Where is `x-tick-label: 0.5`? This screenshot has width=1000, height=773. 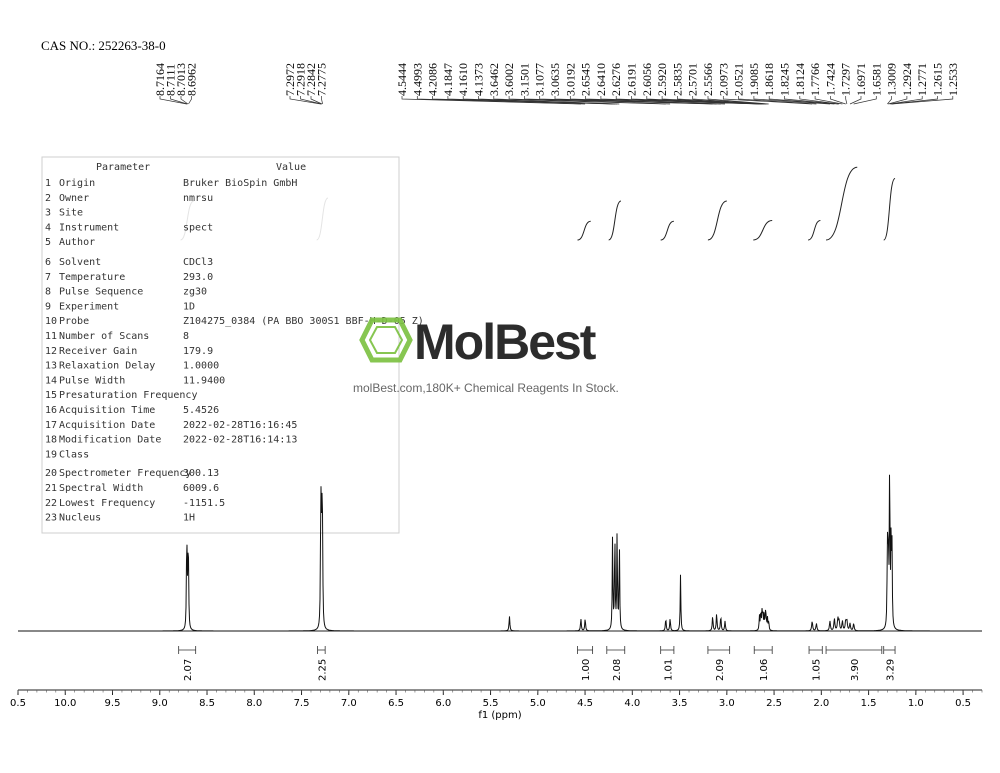
x-tick-label: 0.5 is located at coordinates (963, 703).